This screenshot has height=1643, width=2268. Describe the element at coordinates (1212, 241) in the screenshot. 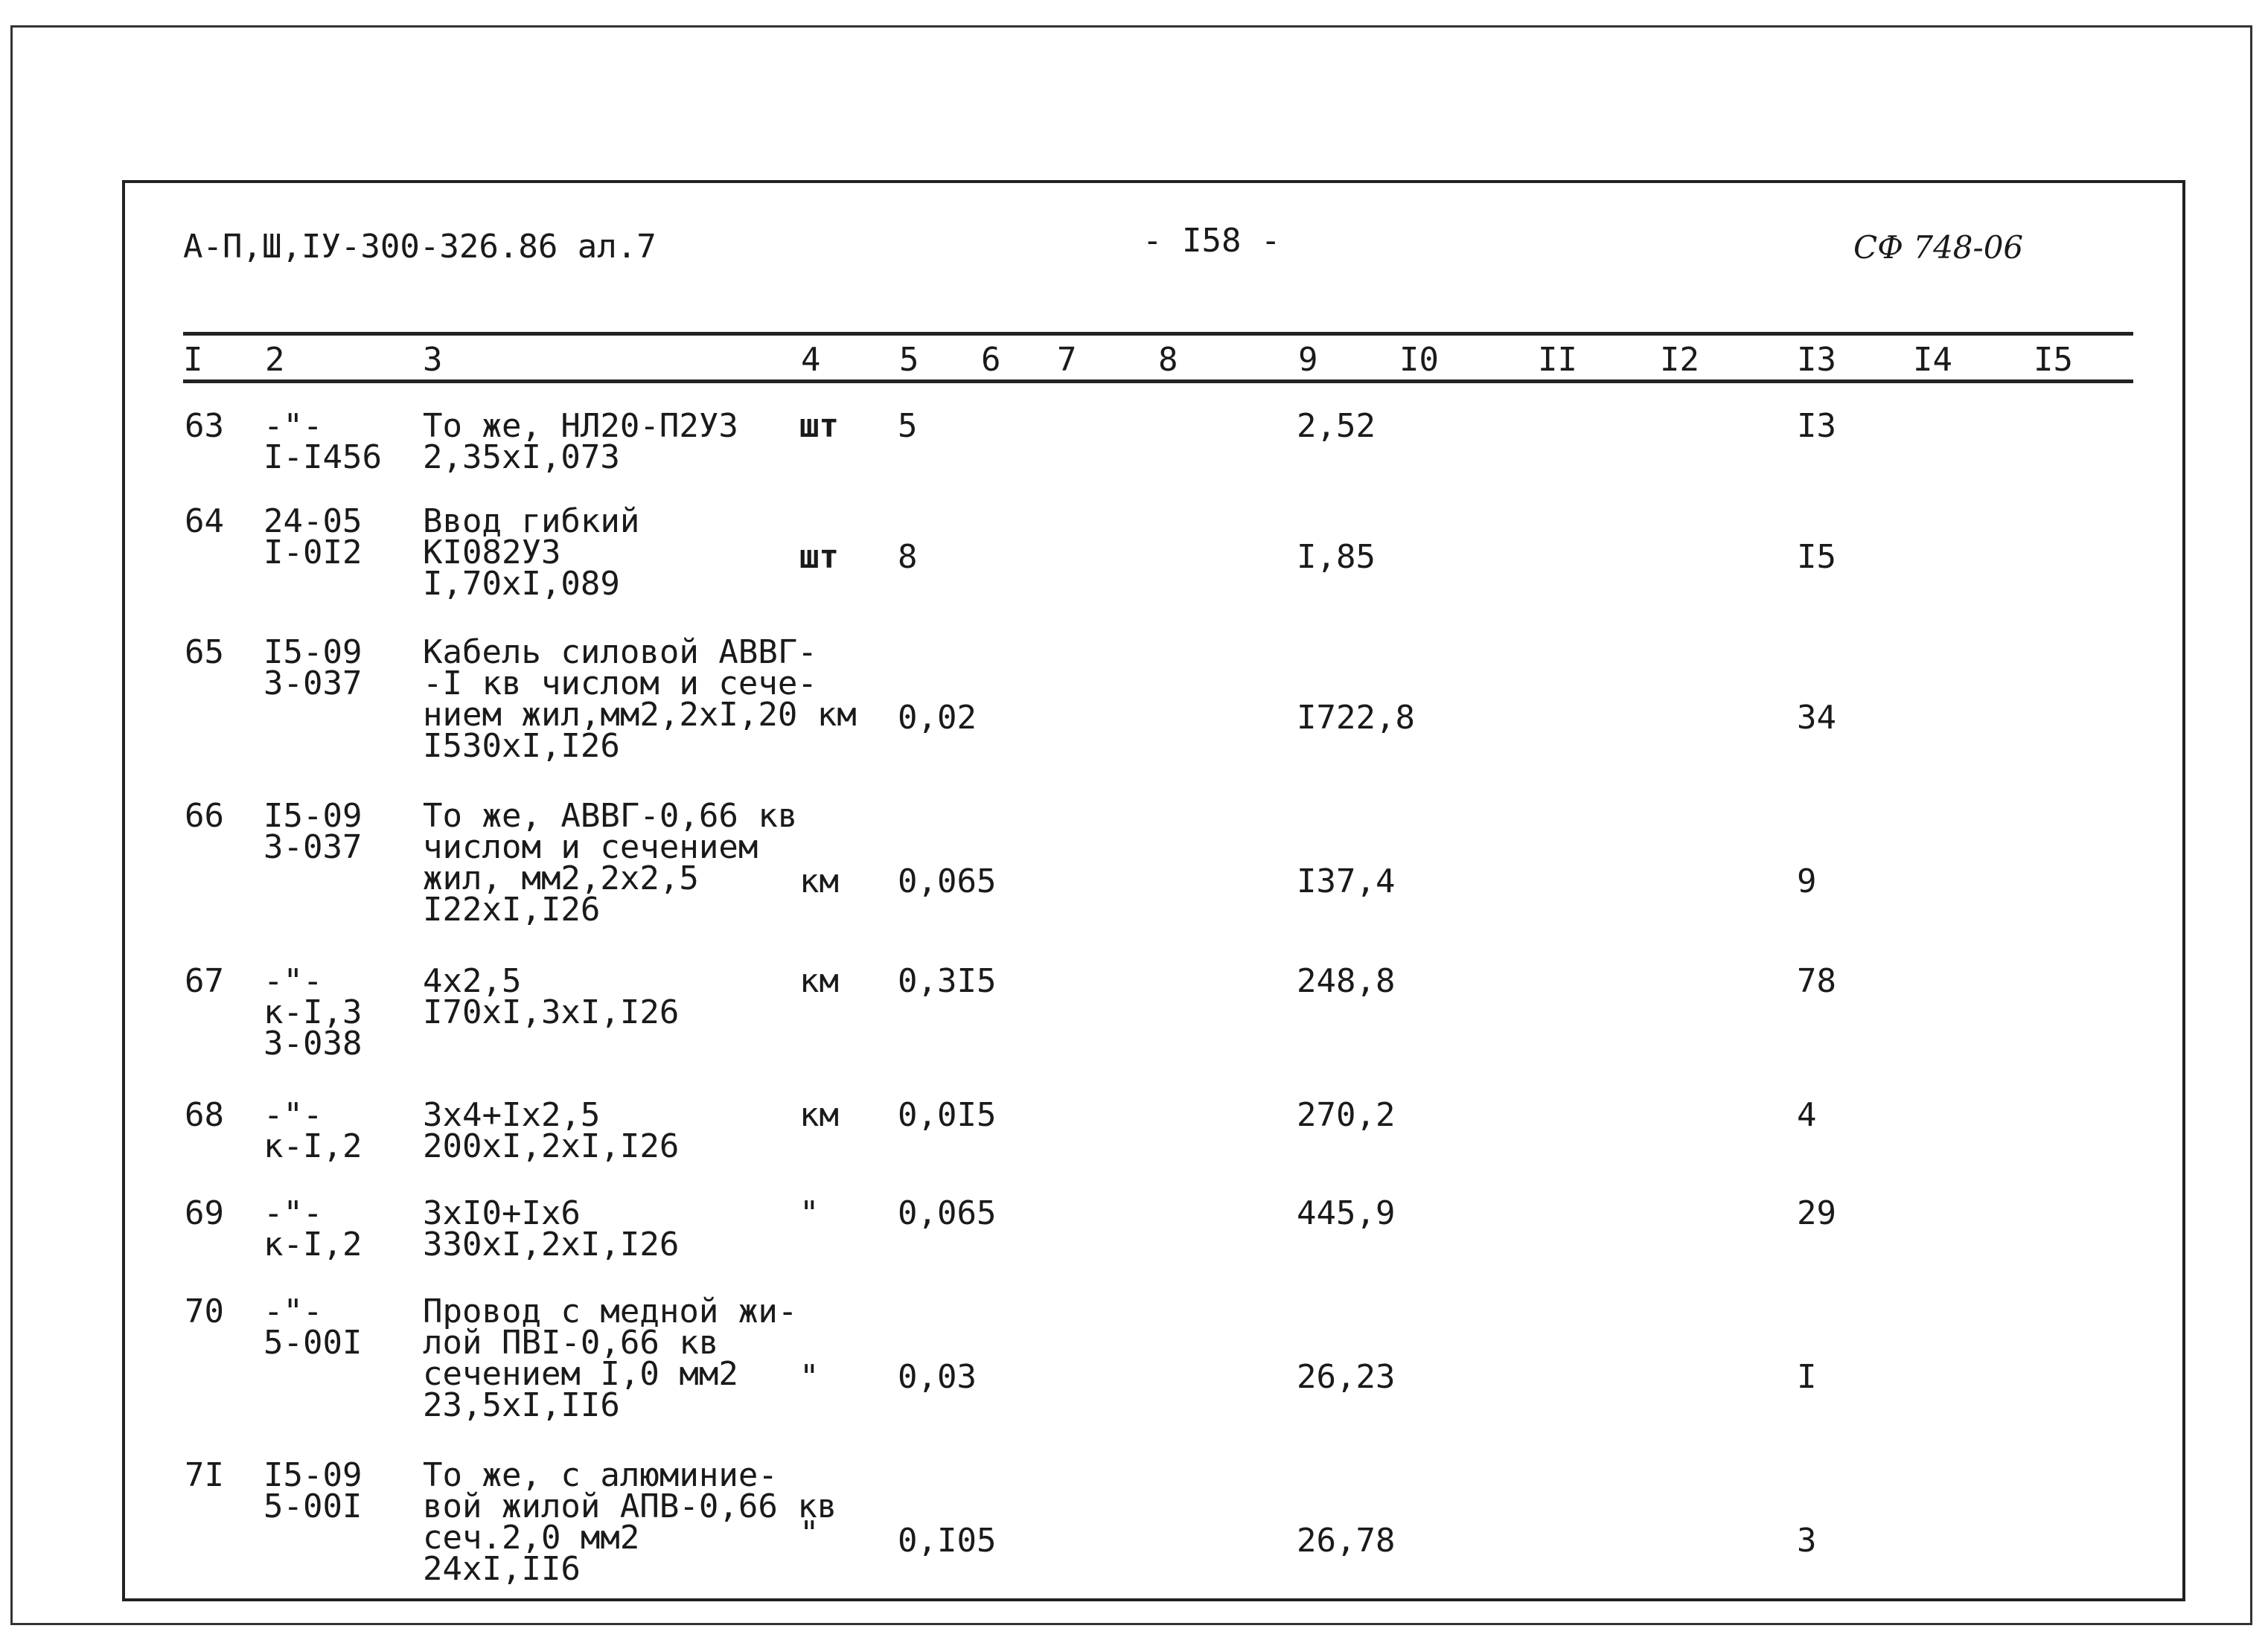

I see `page-number: - I58 -` at that location.